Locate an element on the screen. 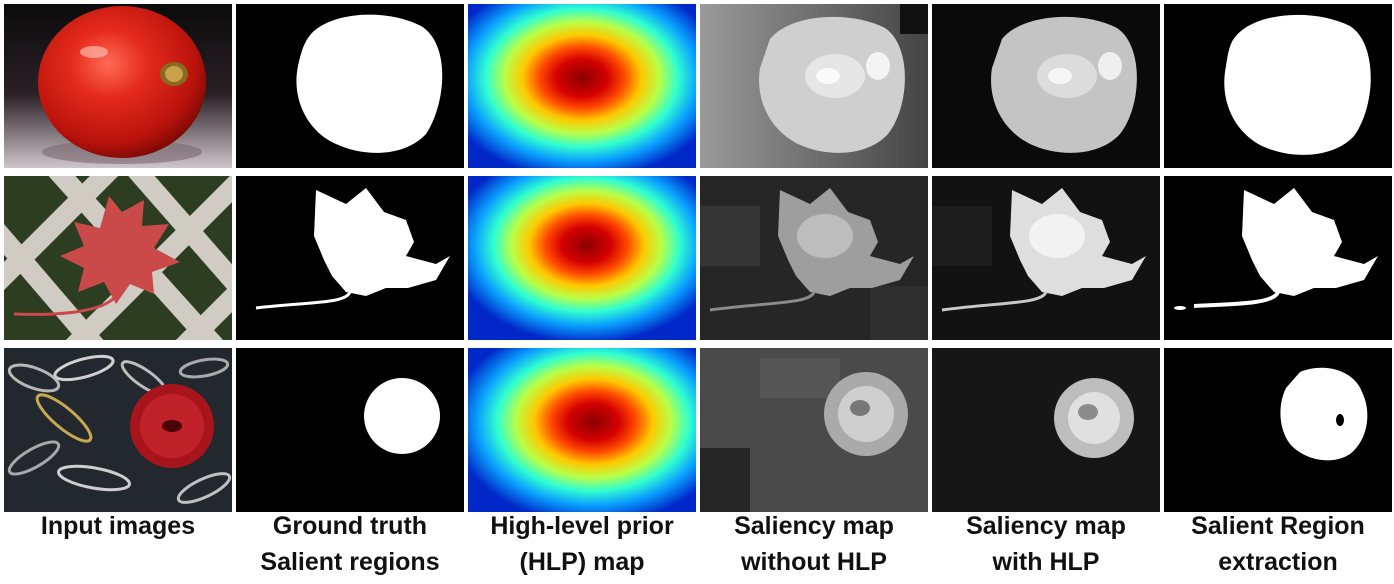  column-label-line: High-level prior is located at coordinates (582, 526).